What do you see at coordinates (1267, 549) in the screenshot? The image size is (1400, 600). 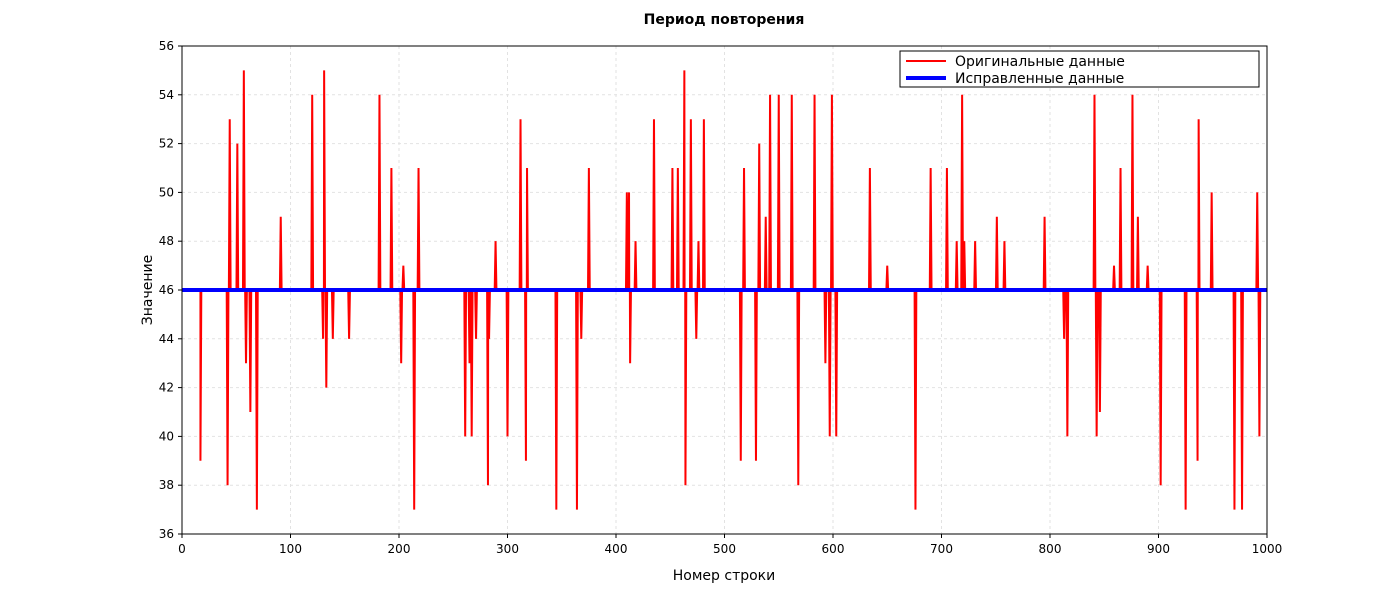 I see `x-tick-label: 1000` at bounding box center [1267, 549].